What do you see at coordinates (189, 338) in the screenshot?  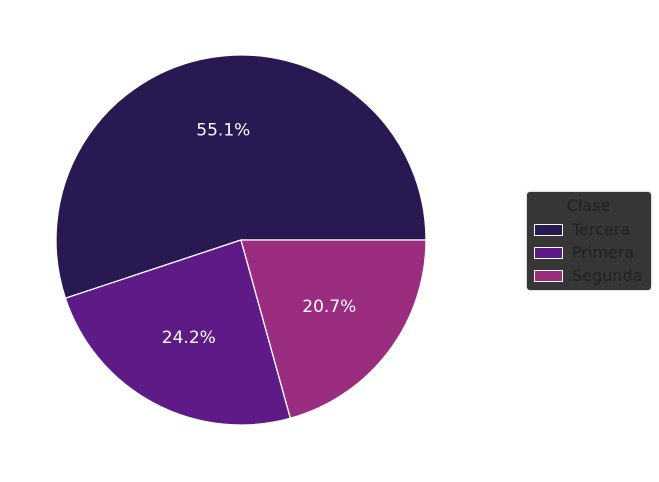 I see `pct-label-primera: 24.2%` at bounding box center [189, 338].